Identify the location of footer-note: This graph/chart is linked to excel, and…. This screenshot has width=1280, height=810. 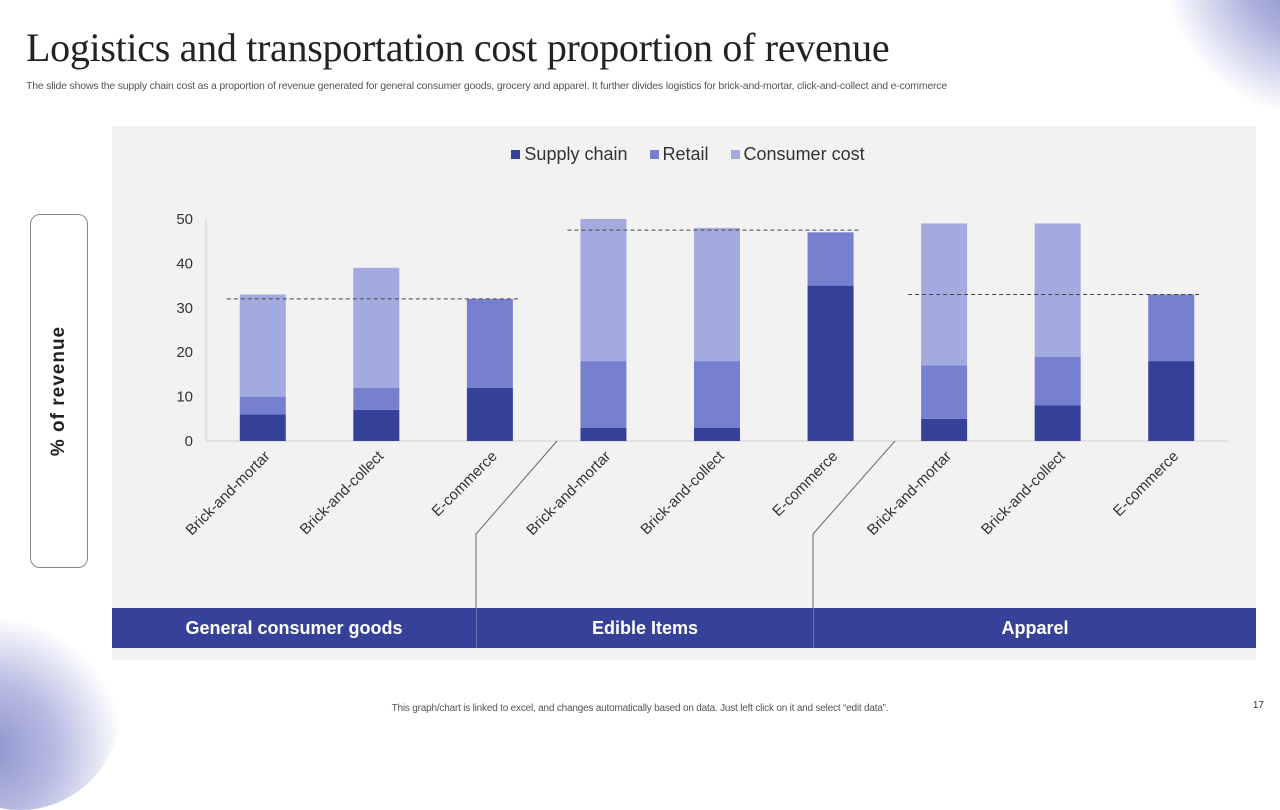
(640, 708).